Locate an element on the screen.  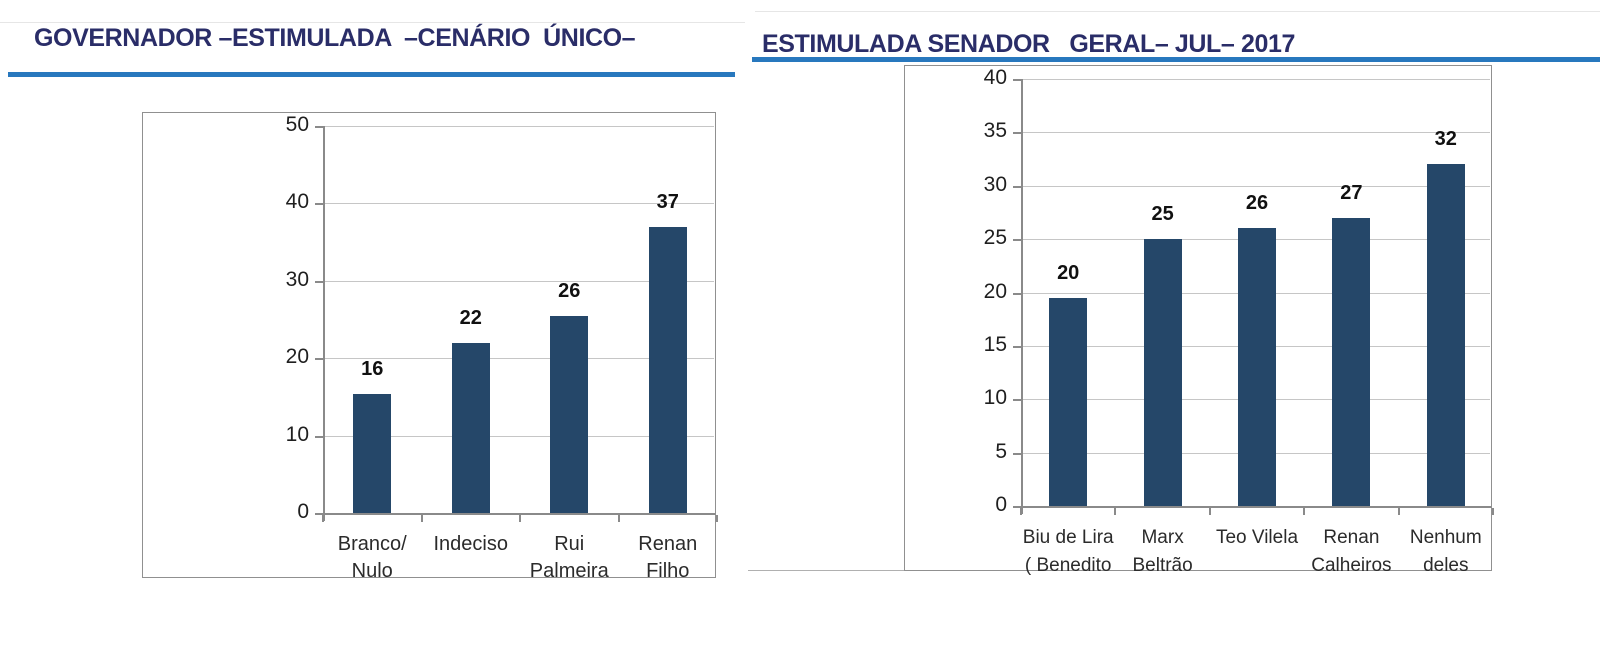
x-category-label-line: deles is located at coordinates (1446, 565).